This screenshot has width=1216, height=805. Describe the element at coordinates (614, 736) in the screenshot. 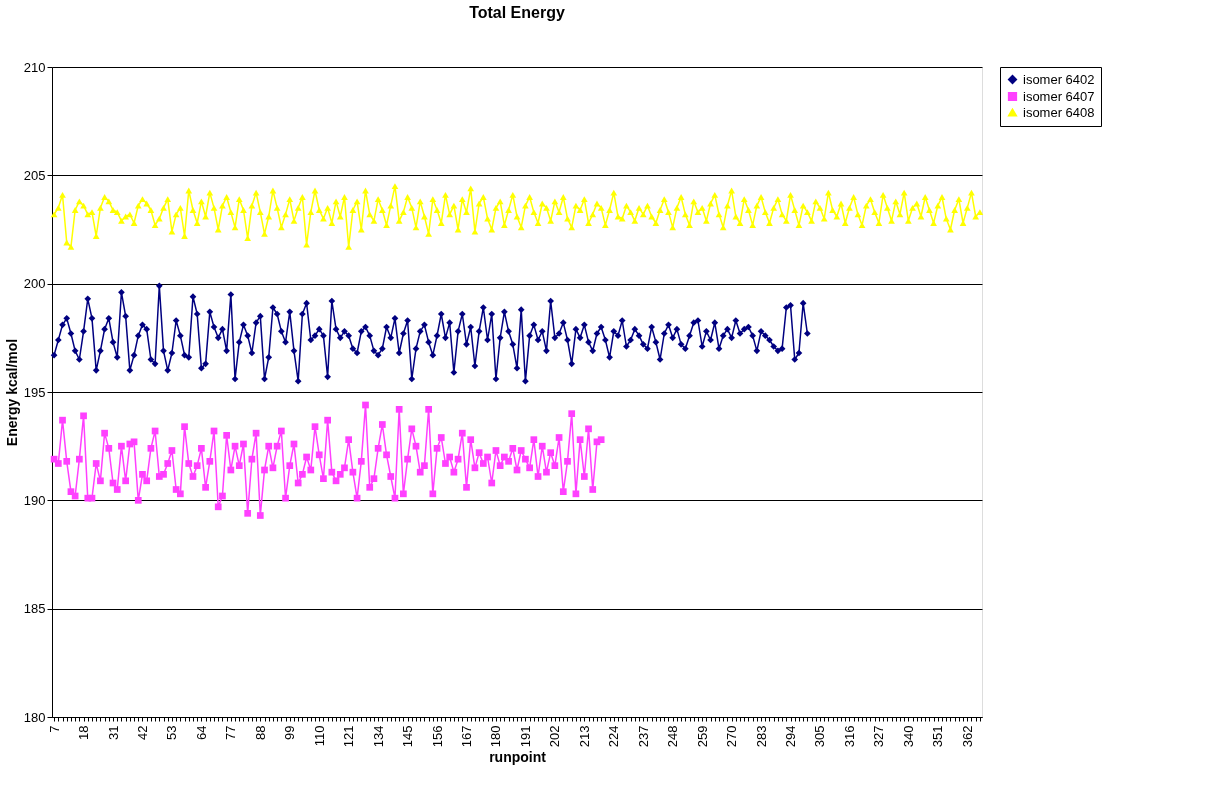

I see `x-tick-label: 224` at that location.